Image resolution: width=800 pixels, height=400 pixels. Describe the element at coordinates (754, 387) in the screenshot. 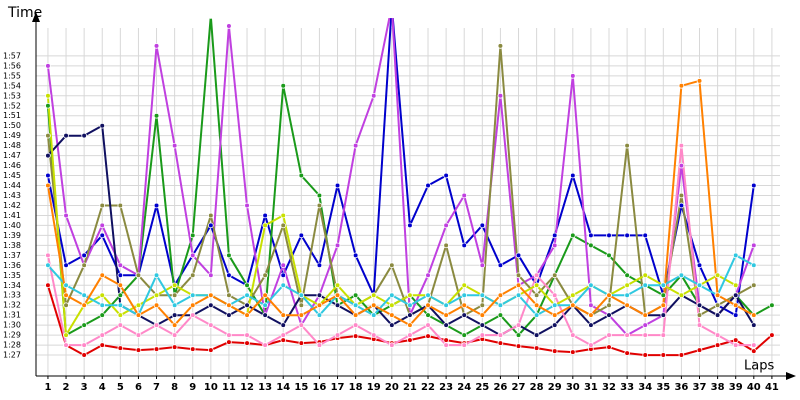

I see `x-tick-label: 40` at that location.